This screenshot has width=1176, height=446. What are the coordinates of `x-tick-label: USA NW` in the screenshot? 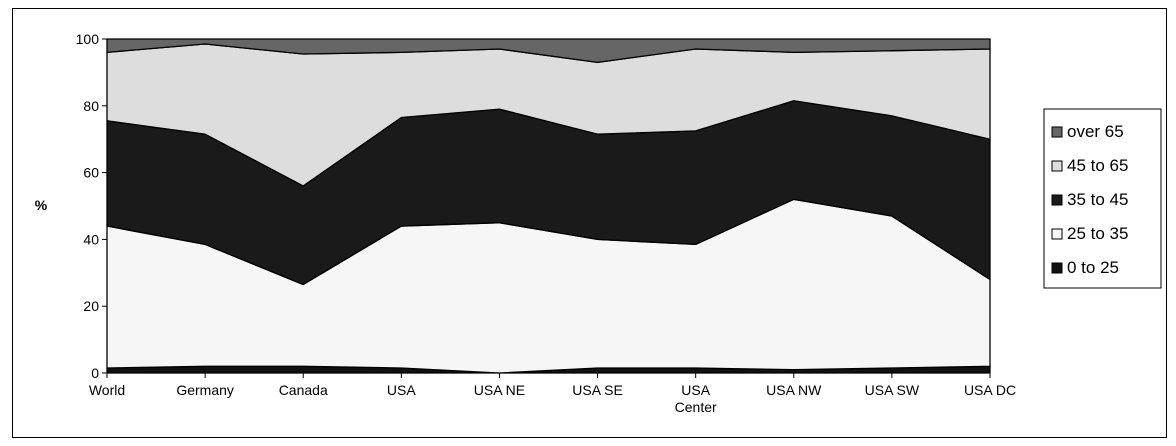 It's located at (794, 390).